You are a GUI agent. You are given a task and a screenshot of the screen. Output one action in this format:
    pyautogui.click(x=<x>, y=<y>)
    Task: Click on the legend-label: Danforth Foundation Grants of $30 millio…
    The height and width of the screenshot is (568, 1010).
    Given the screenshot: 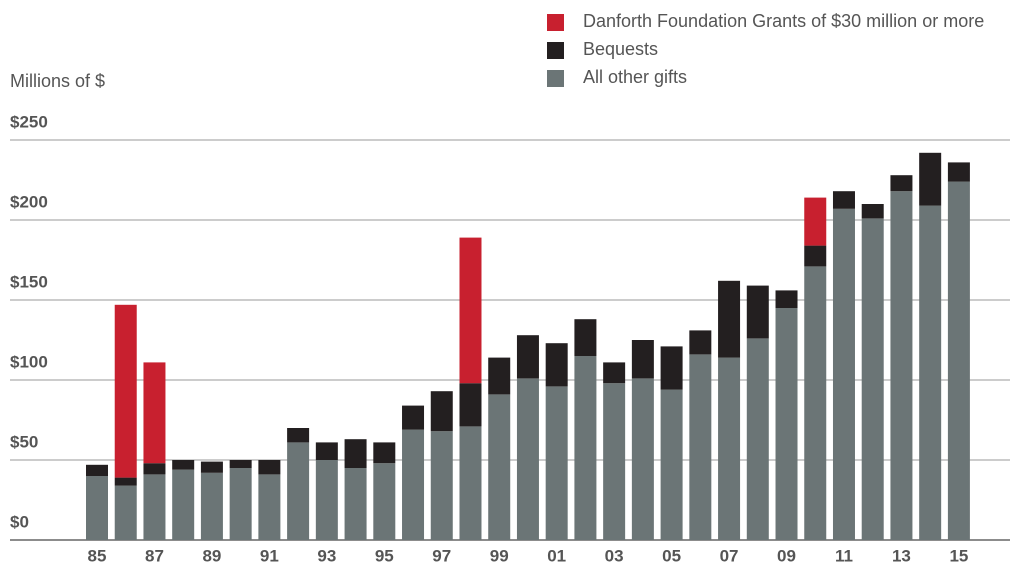 What is the action you would take?
    pyautogui.click(x=783, y=21)
    